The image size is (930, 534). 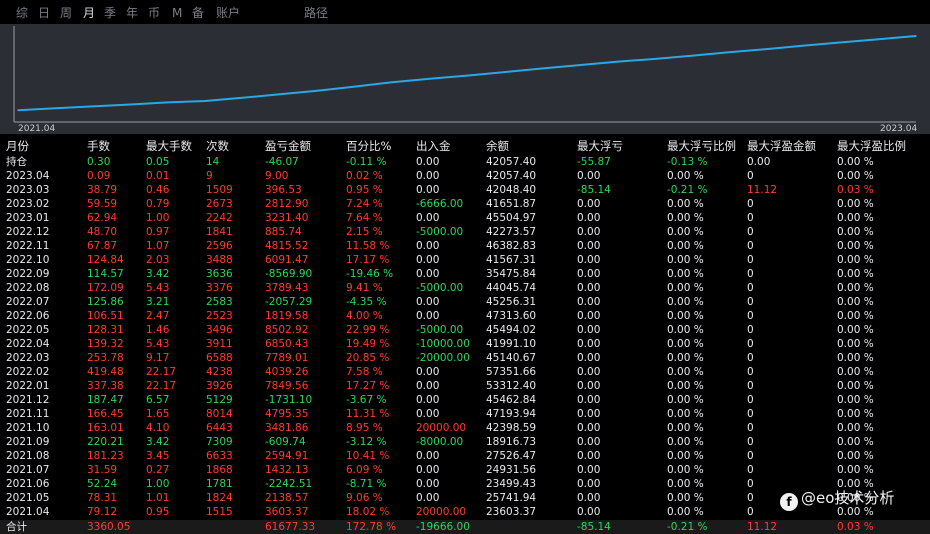 What do you see at coordinates (102, 204) in the screenshot?
I see `cell-col-1: 59.59` at bounding box center [102, 204].